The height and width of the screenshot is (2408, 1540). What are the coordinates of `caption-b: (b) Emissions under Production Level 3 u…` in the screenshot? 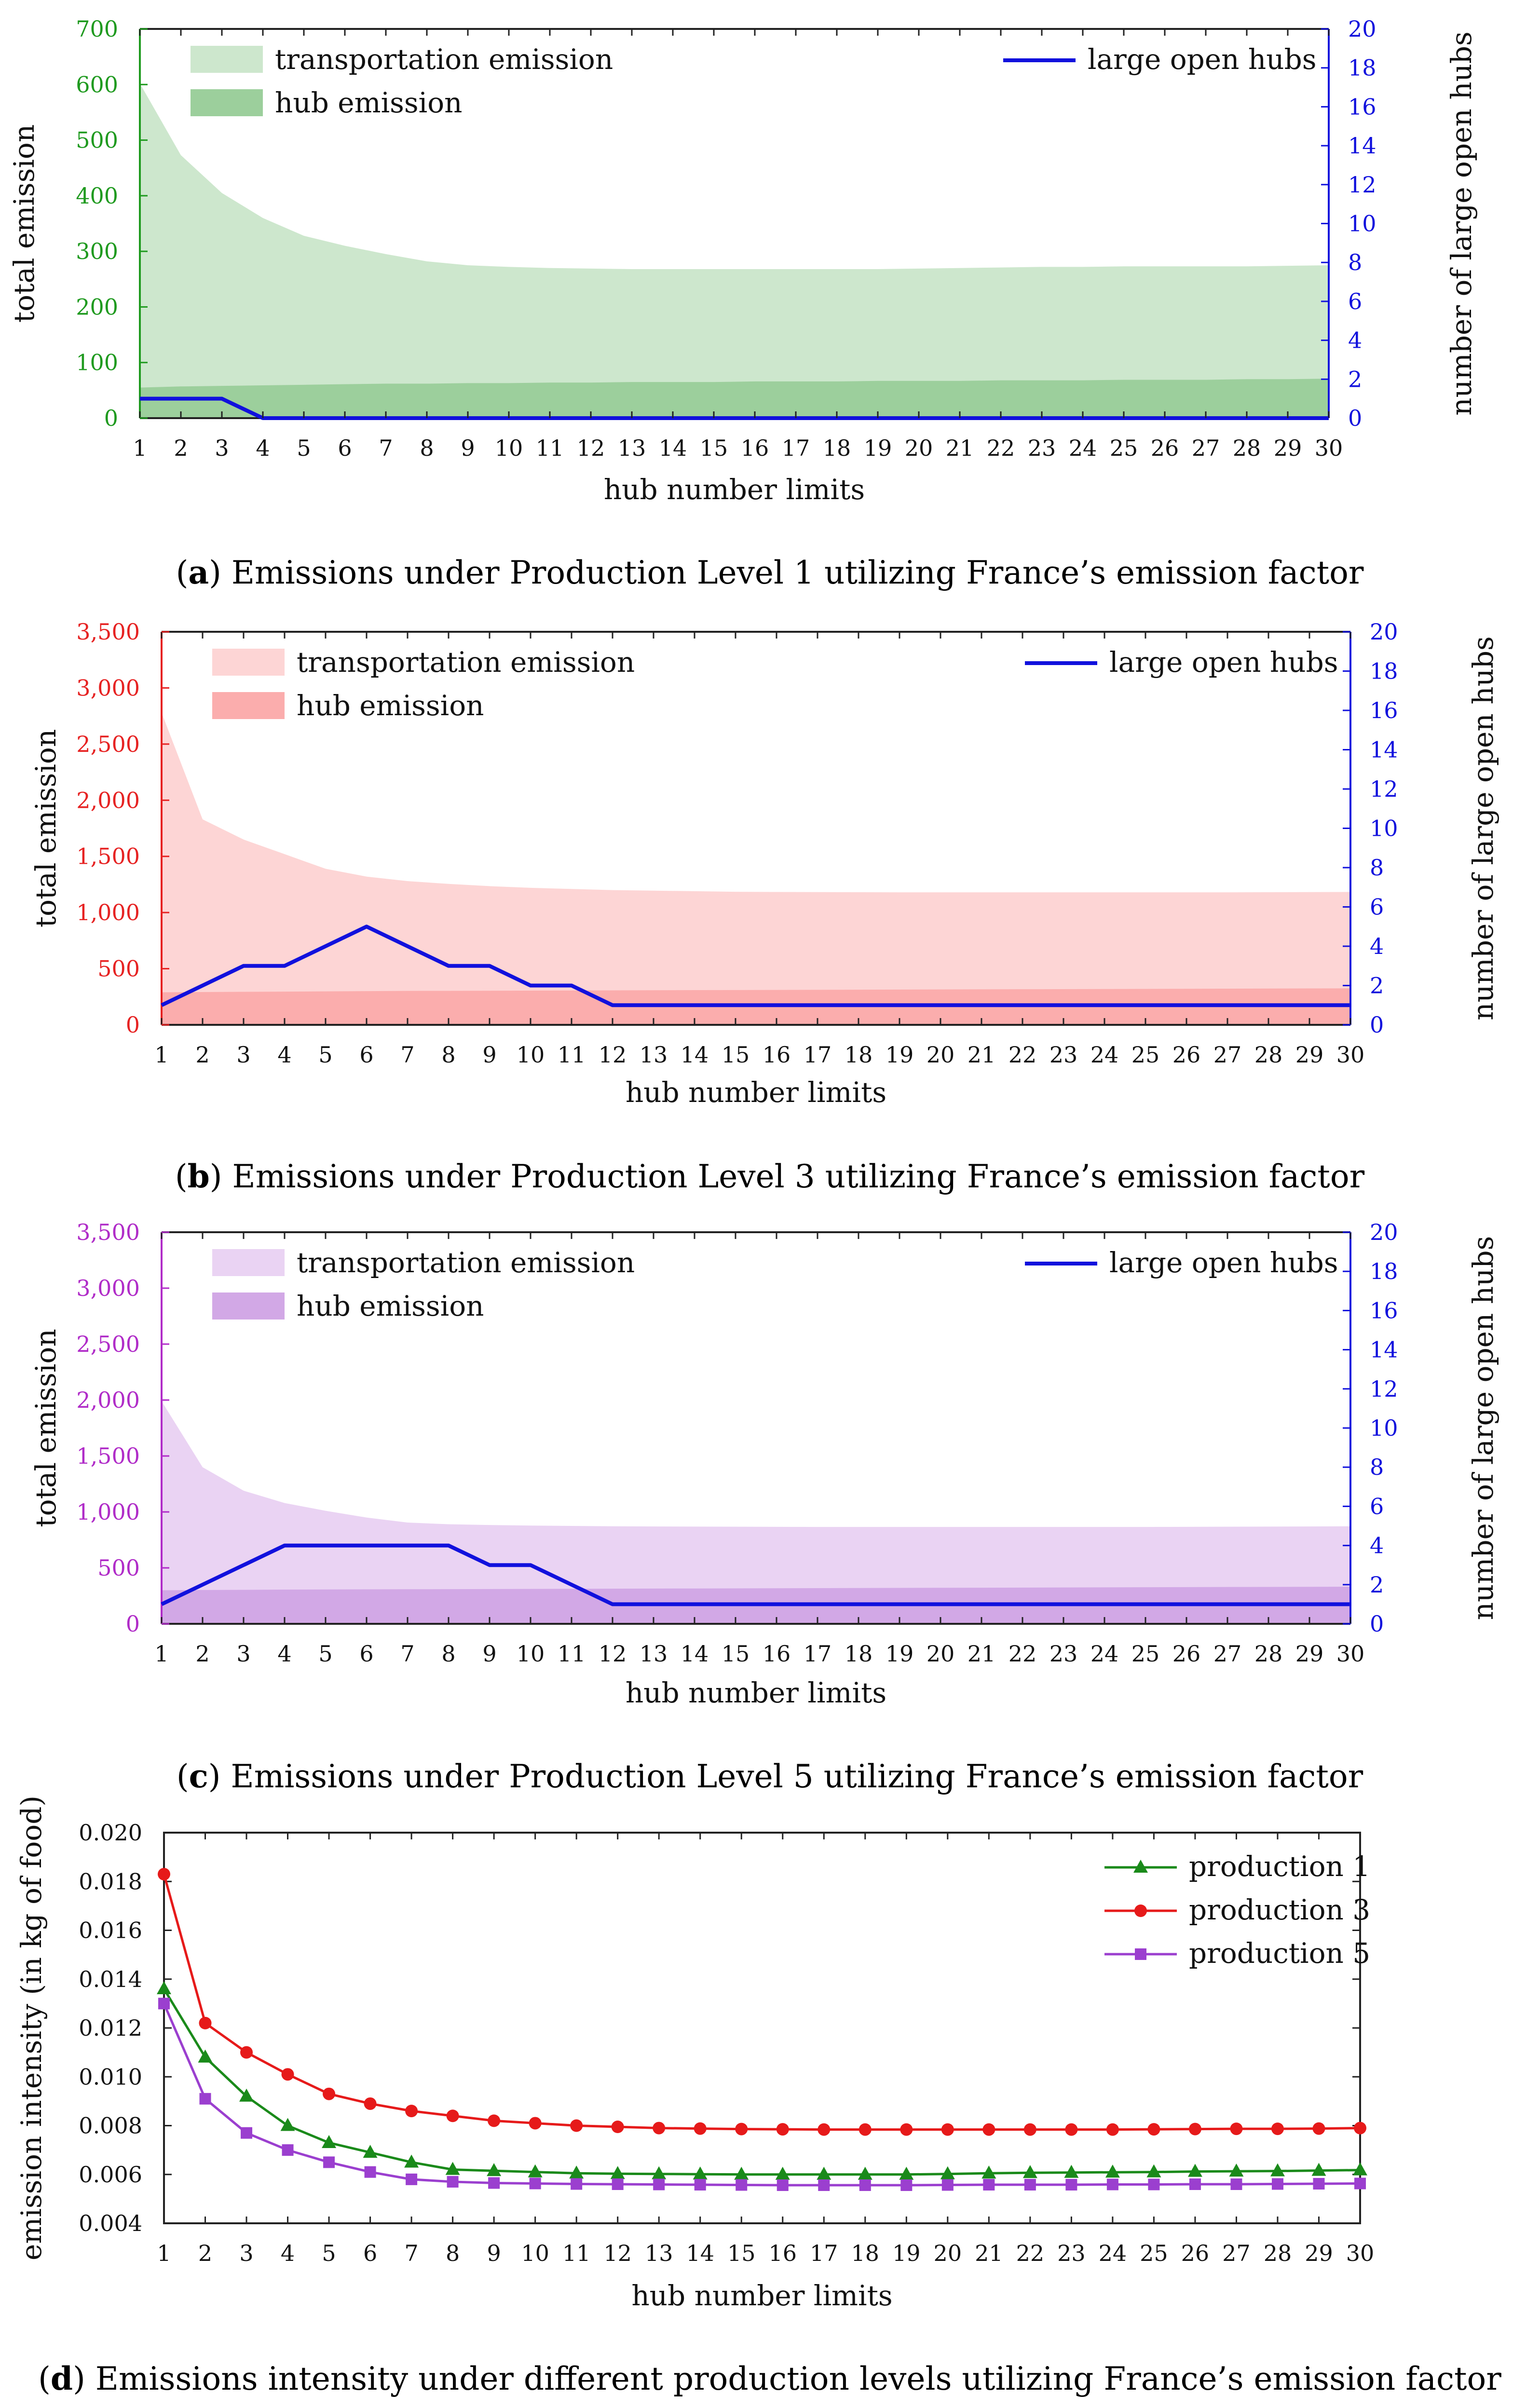 It's located at (770, 1176).